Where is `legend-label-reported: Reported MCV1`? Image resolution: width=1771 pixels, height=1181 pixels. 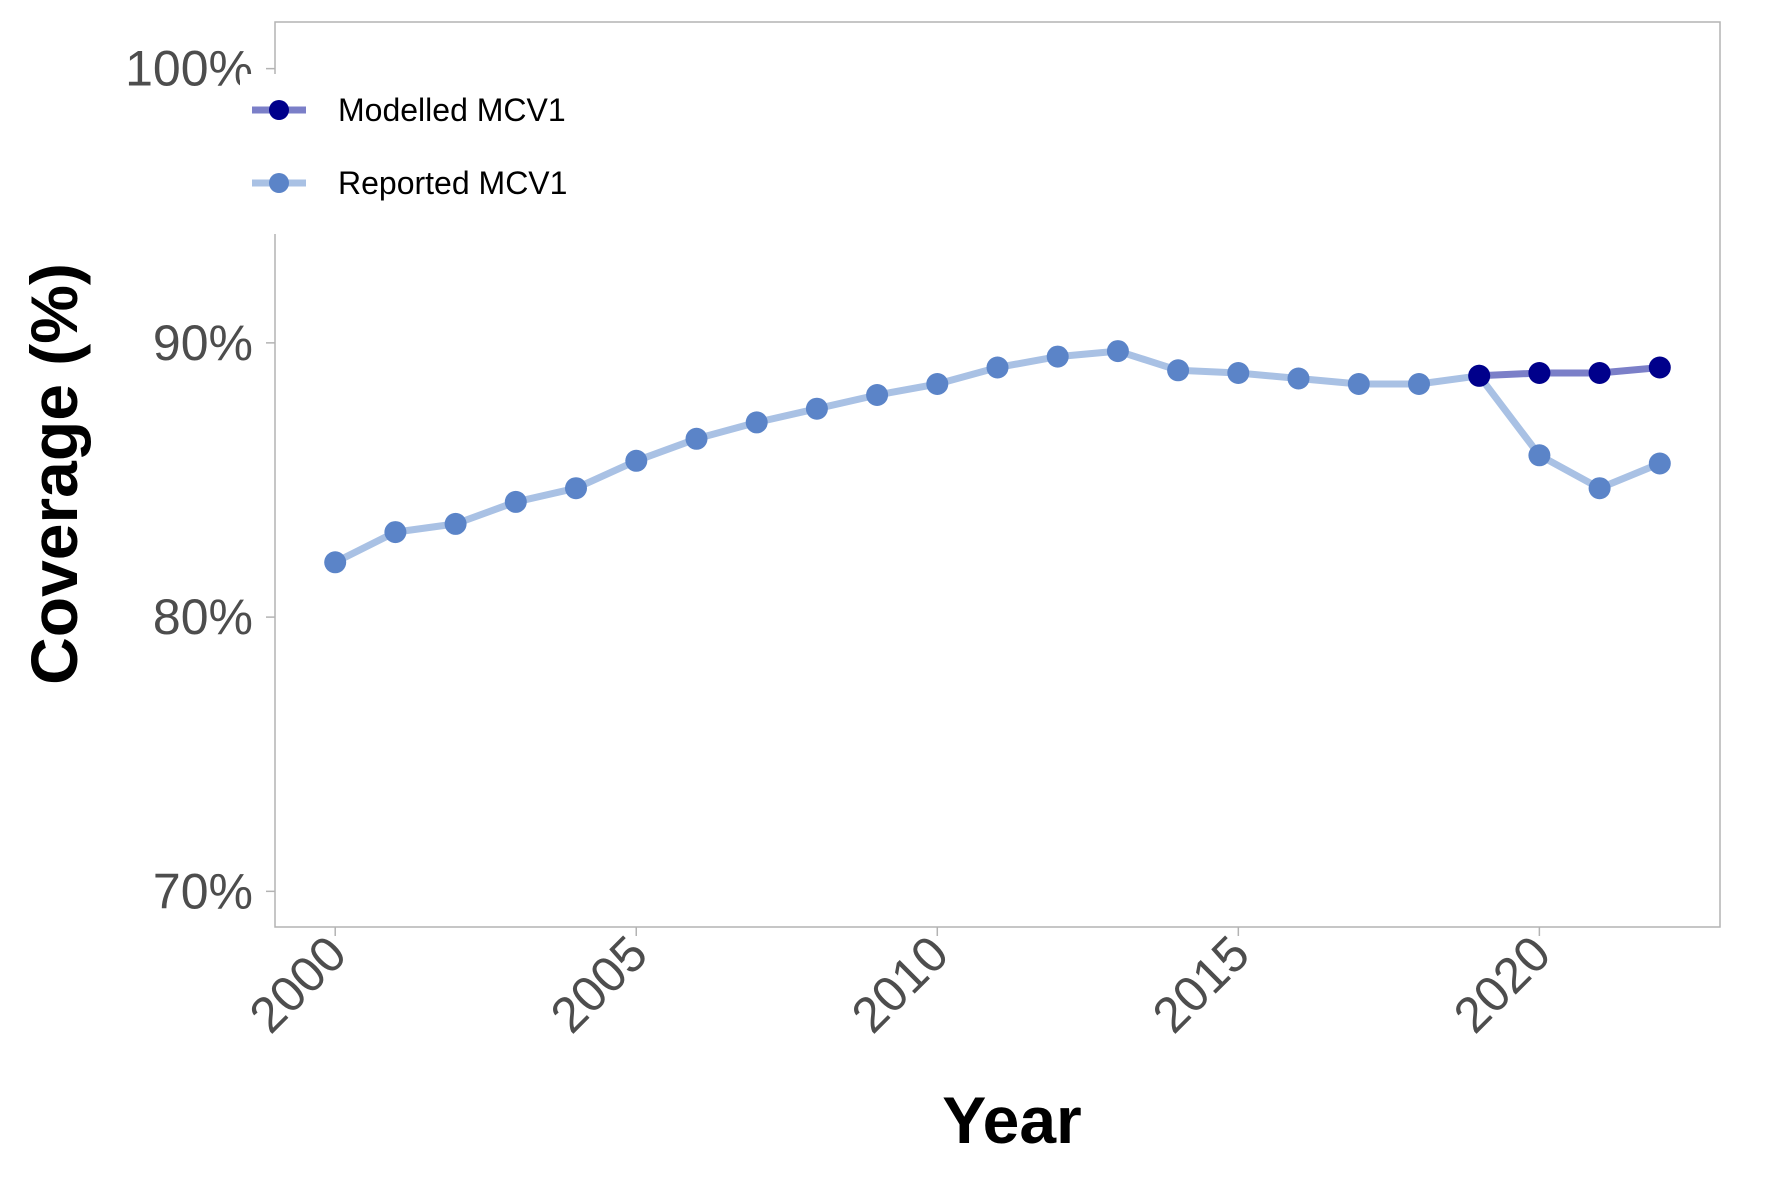 legend-label-reported: Reported MCV1 is located at coordinates (452, 183).